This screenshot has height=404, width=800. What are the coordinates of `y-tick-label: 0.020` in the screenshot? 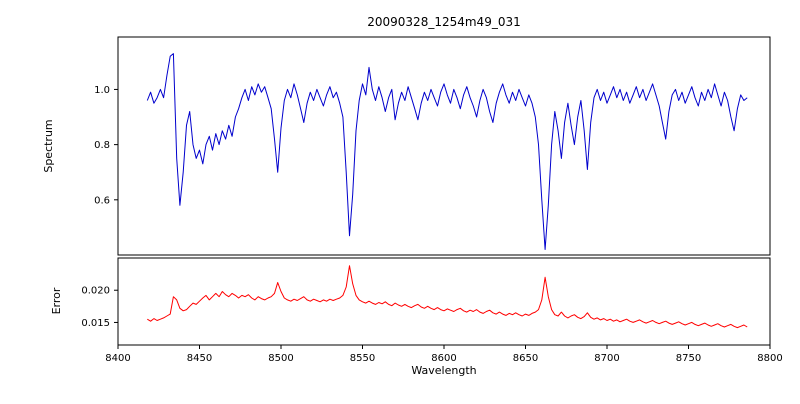 It's located at (95, 291).